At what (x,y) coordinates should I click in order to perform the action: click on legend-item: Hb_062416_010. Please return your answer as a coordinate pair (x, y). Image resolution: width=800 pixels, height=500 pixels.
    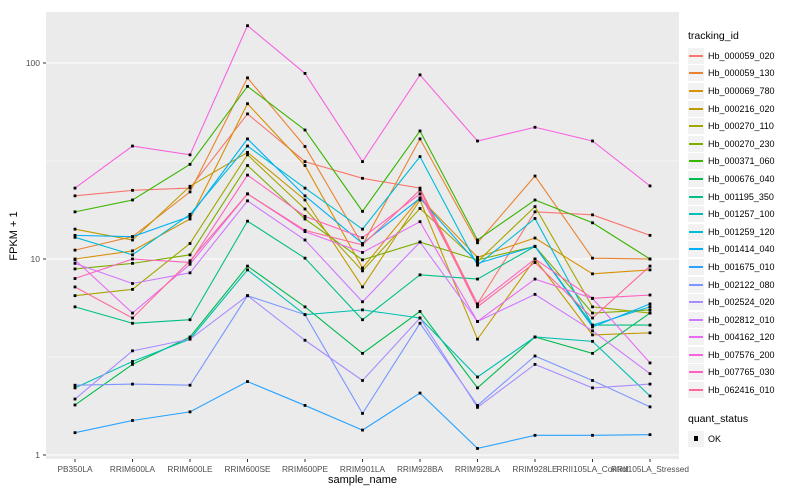
    Looking at the image, I should click on (743, 390).